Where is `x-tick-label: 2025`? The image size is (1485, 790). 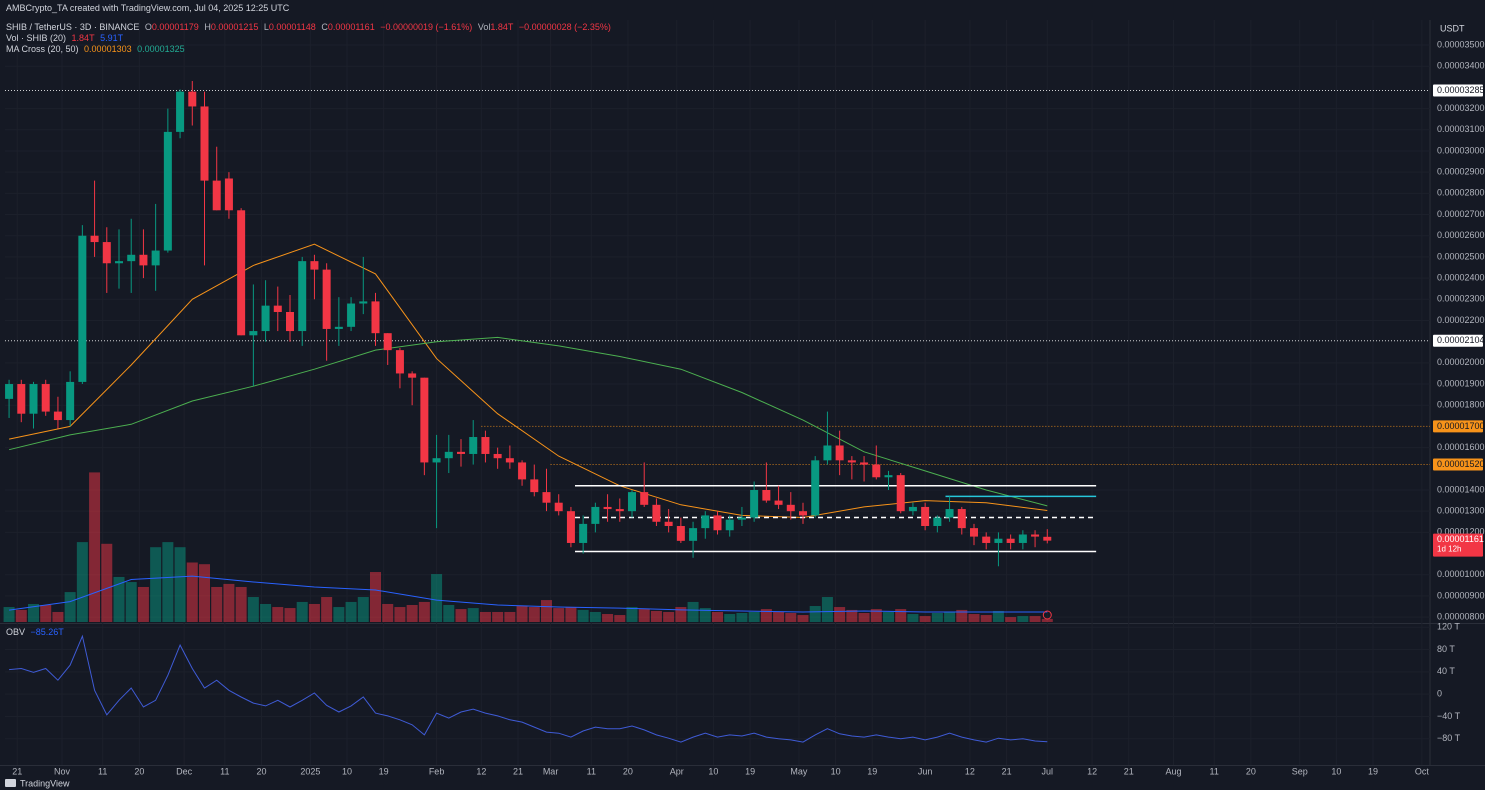
x-tick-label: 2025 is located at coordinates (310, 771).